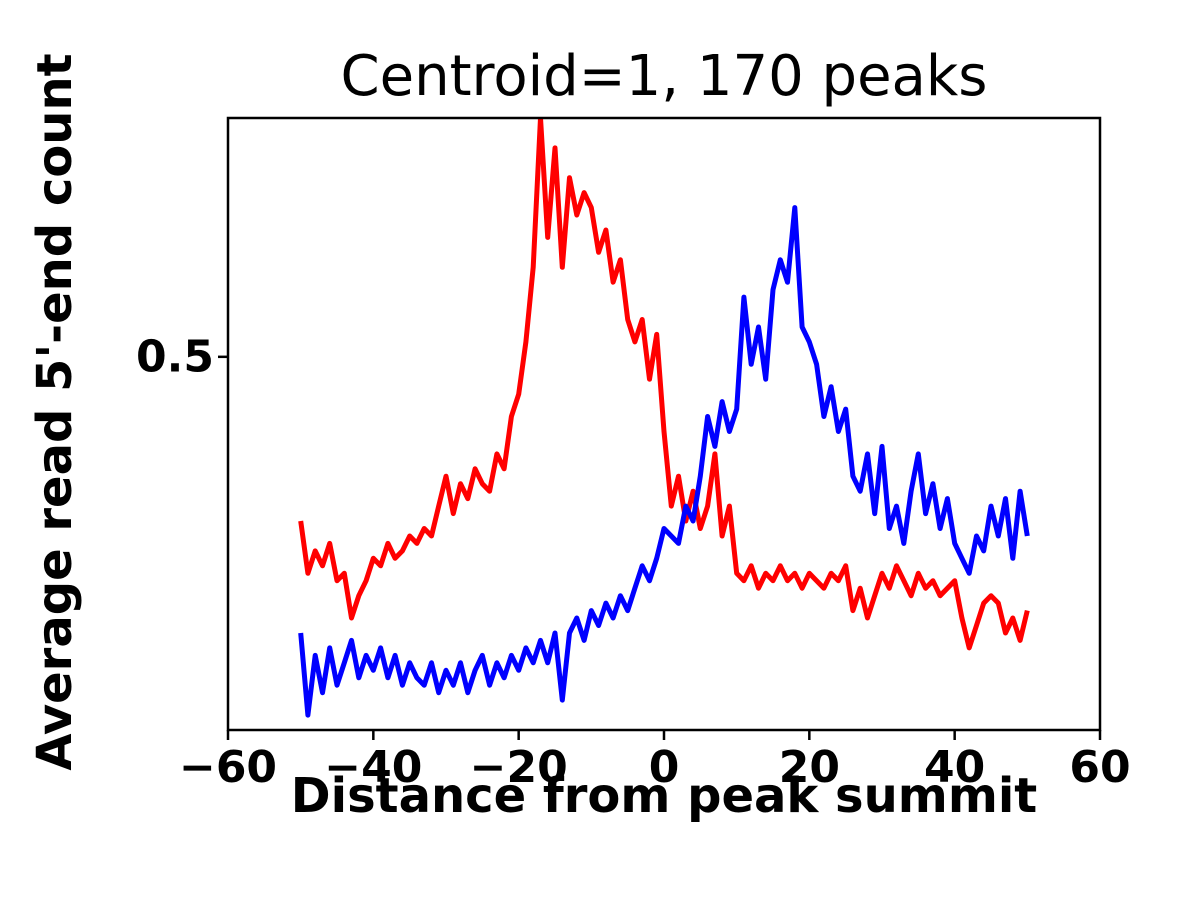 This screenshot has height=900, width=1200. Describe the element at coordinates (809, 767) in the screenshot. I see `x-tick-label: 20` at that location.